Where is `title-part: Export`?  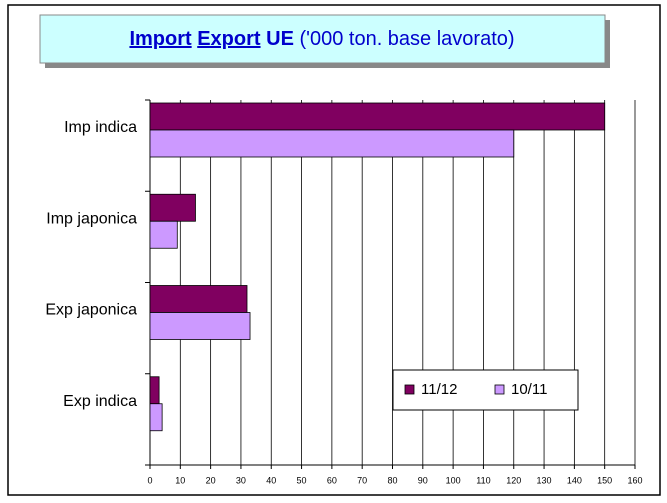 title-part: Export is located at coordinates (229, 39).